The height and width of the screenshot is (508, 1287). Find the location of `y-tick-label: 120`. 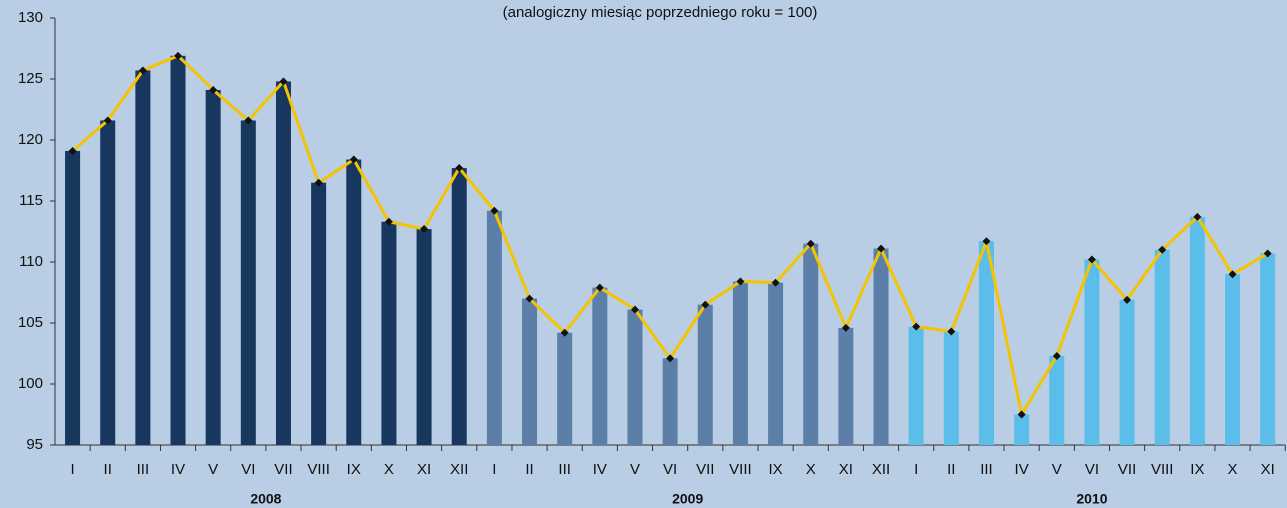

y-tick-label: 120 is located at coordinates (30, 139).